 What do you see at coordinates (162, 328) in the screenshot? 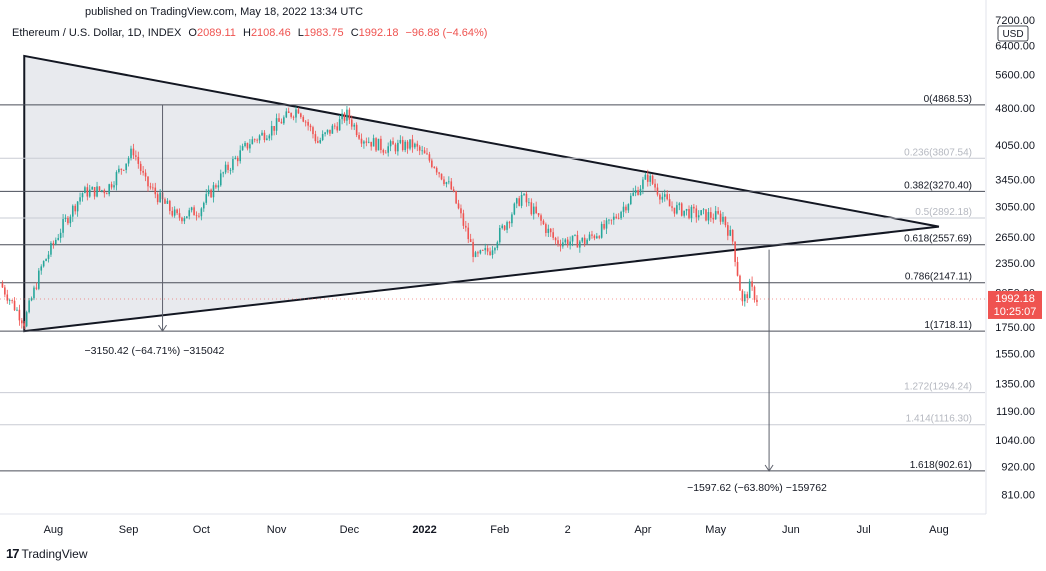
I see `measure-arrowhead` at bounding box center [162, 328].